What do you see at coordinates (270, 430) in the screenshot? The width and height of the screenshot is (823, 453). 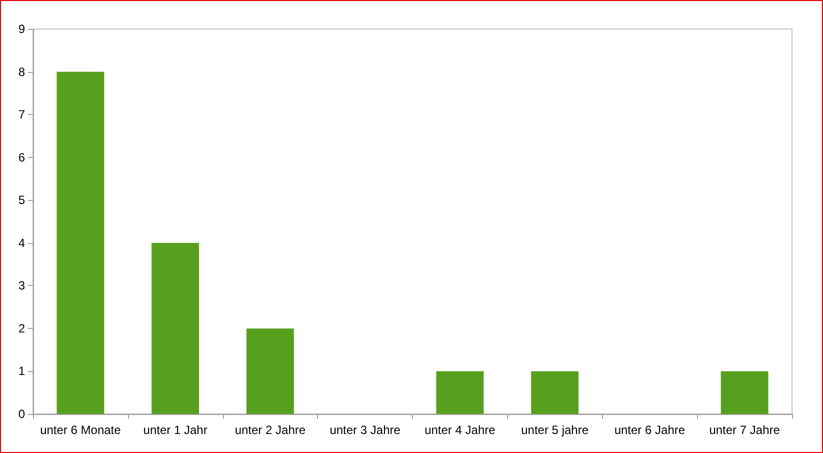 I see `x-tick-label: unter 2 Jahre` at bounding box center [270, 430].